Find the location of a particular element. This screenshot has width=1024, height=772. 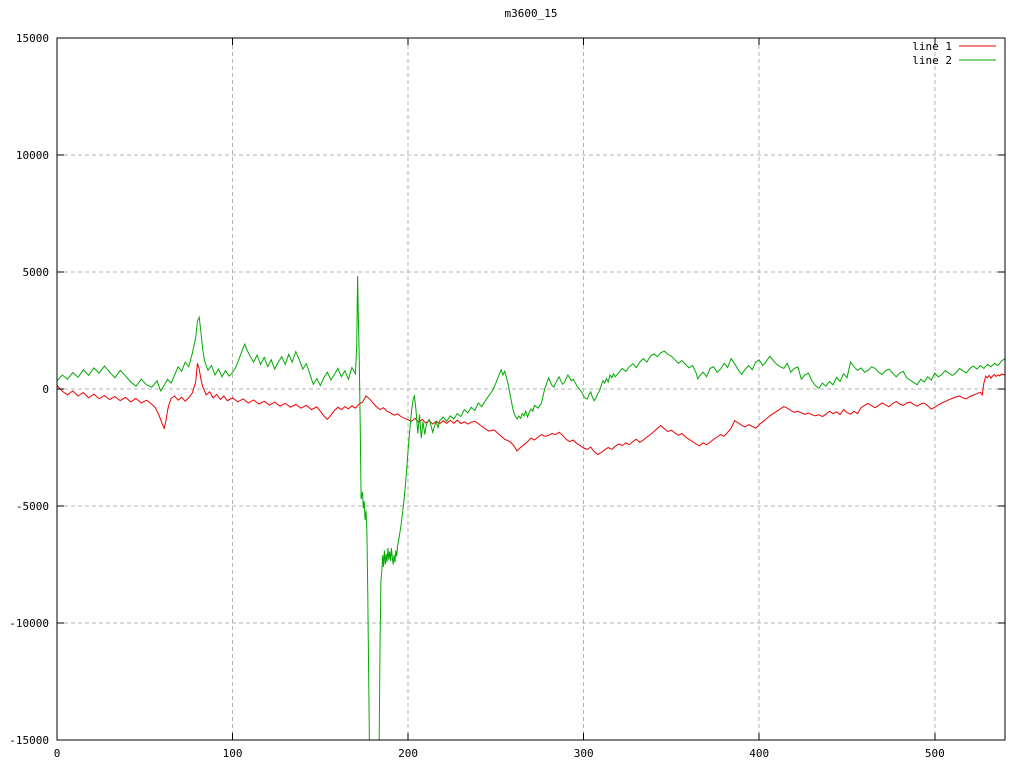

legend-label-line-2: line 2 is located at coordinates (932, 60).